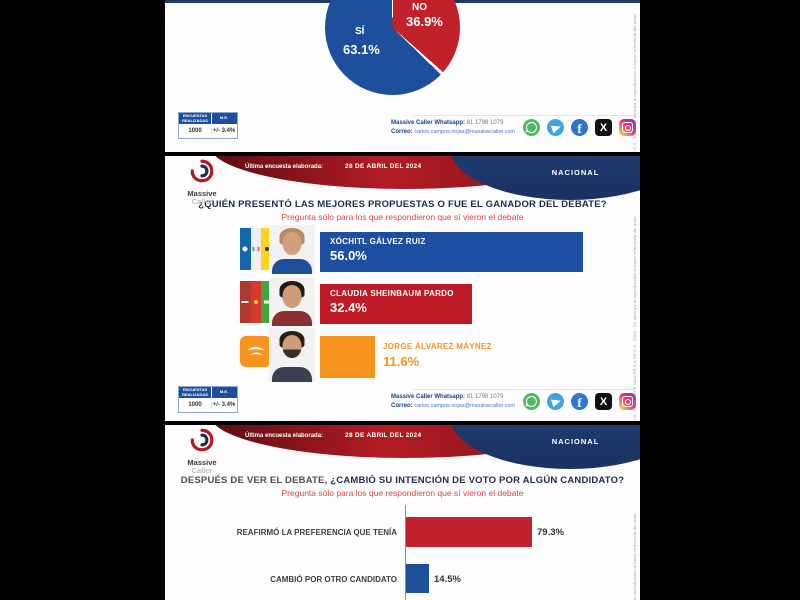  Describe the element at coordinates (348, 255) in the screenshot. I see `bar-candidate-value: 56.0%` at that location.